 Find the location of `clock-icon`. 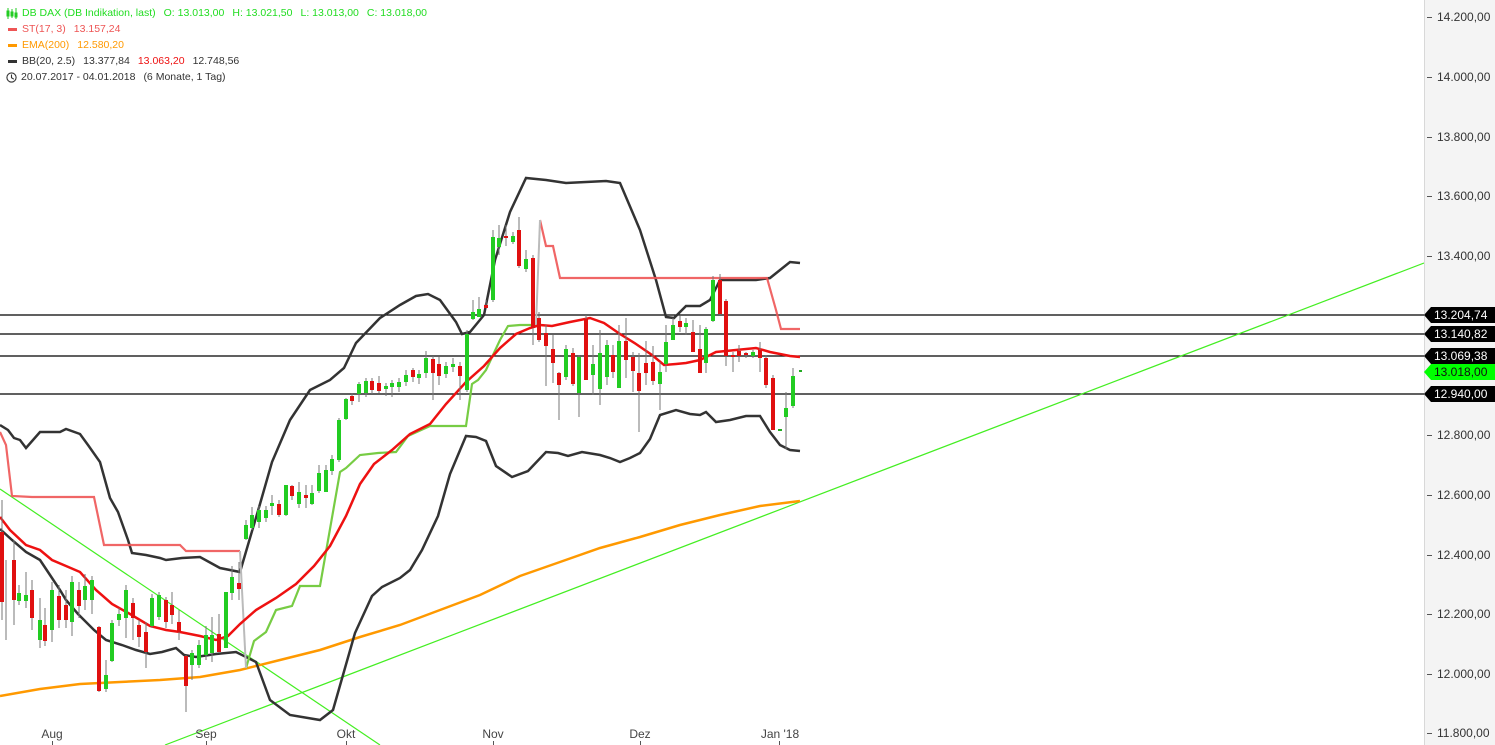

clock-icon is located at coordinates (11, 77).